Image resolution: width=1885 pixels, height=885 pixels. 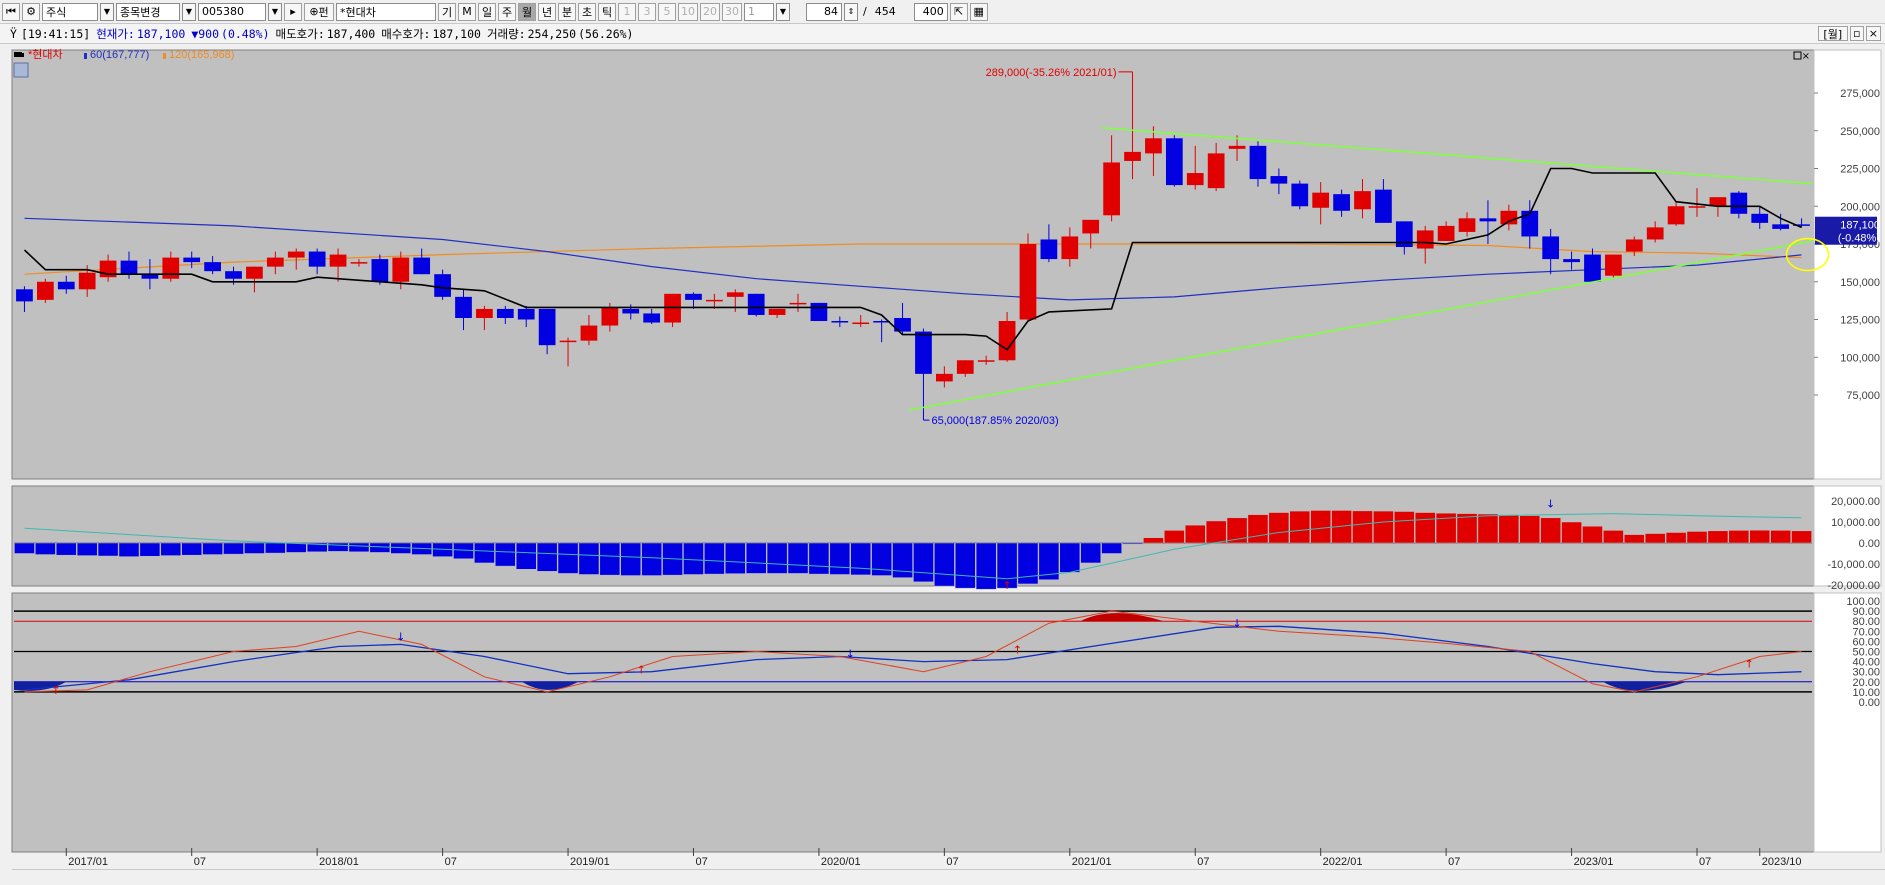 I want to click on restore-icon: ▫, so click(x=1856, y=33).